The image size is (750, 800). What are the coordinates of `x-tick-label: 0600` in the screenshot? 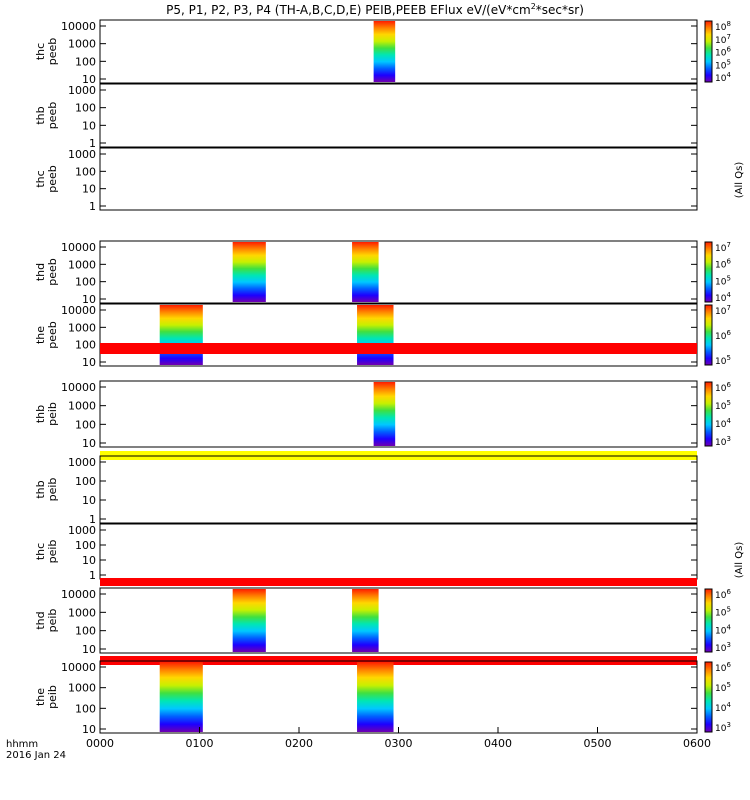 It's located at (697, 743).